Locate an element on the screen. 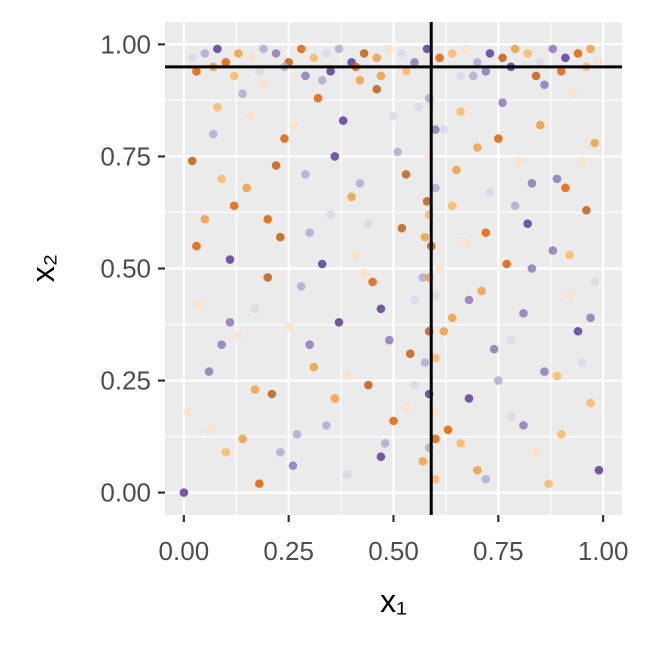  y-tick-label: 1.00 is located at coordinates (125, 44).